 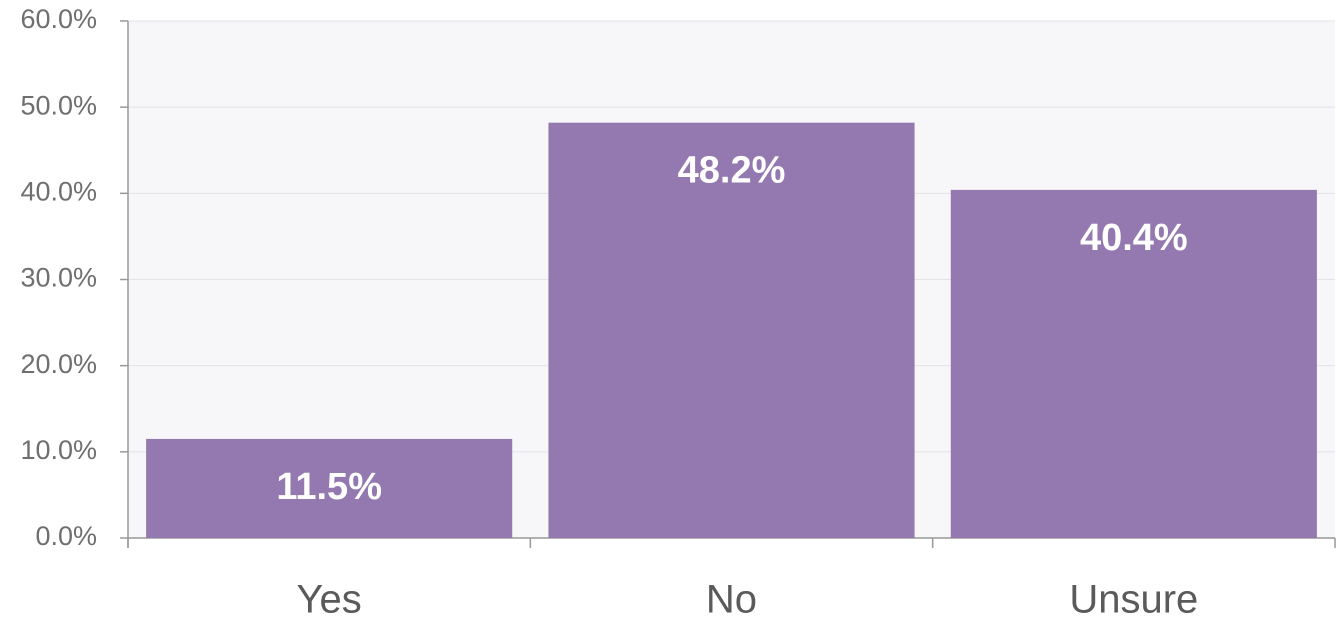 I want to click on y-tick-label: 20.0%, so click(x=58, y=364).